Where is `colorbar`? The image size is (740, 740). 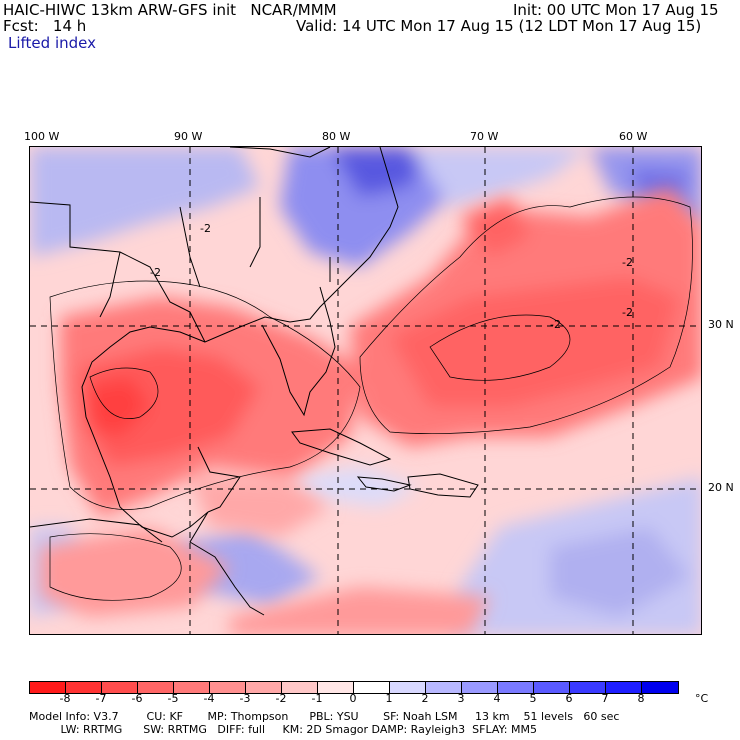
colorbar is located at coordinates (354, 687).